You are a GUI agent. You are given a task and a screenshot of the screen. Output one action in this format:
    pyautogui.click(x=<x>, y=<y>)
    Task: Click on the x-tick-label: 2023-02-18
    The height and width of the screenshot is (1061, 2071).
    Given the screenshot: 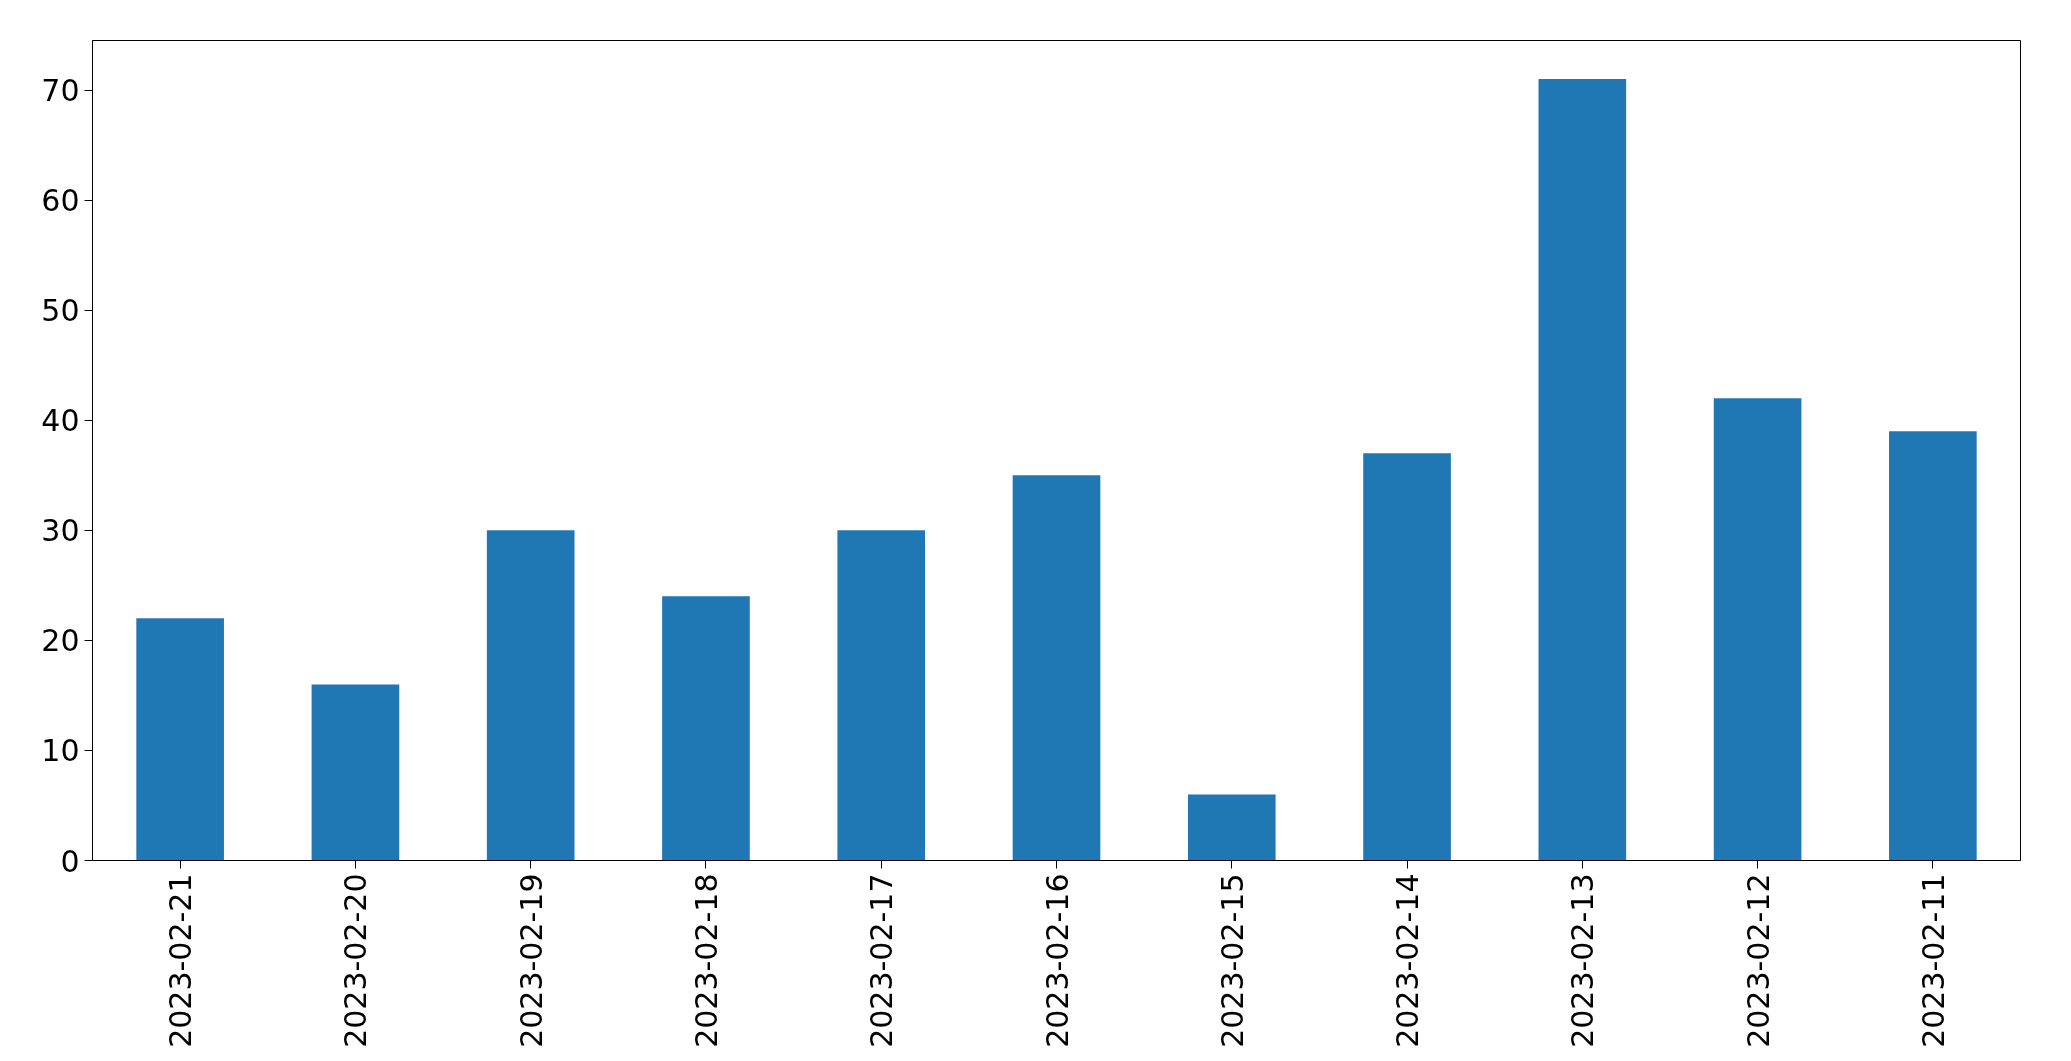 What is the action you would take?
    pyautogui.click(x=706, y=960)
    